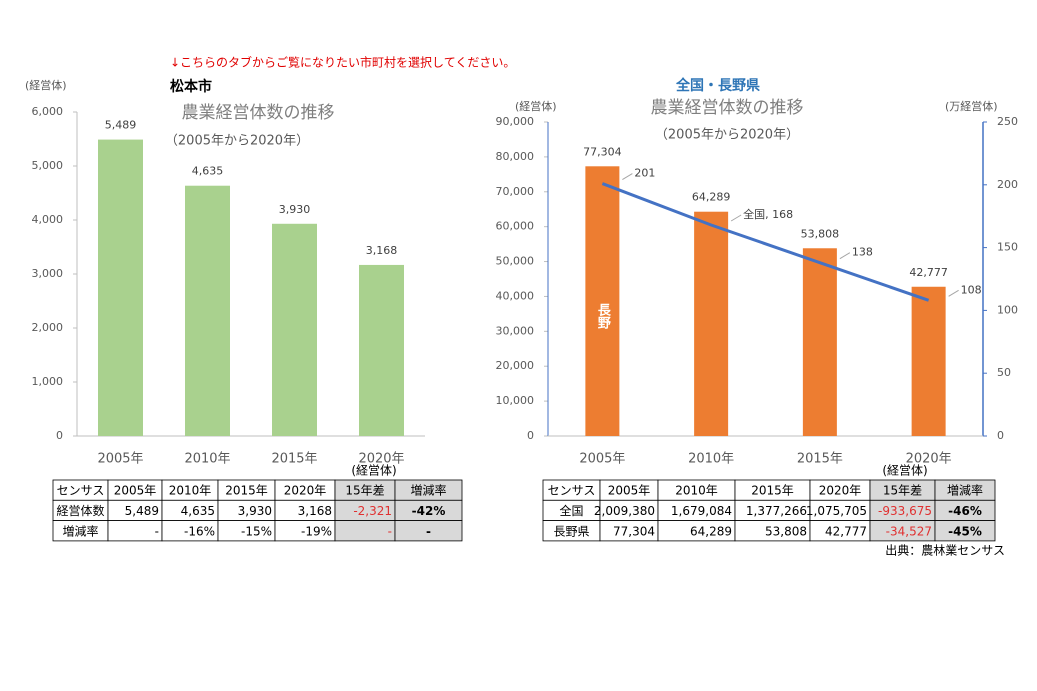 The image size is (1037, 691). I want to click on data-label: 42,777, so click(928, 272).